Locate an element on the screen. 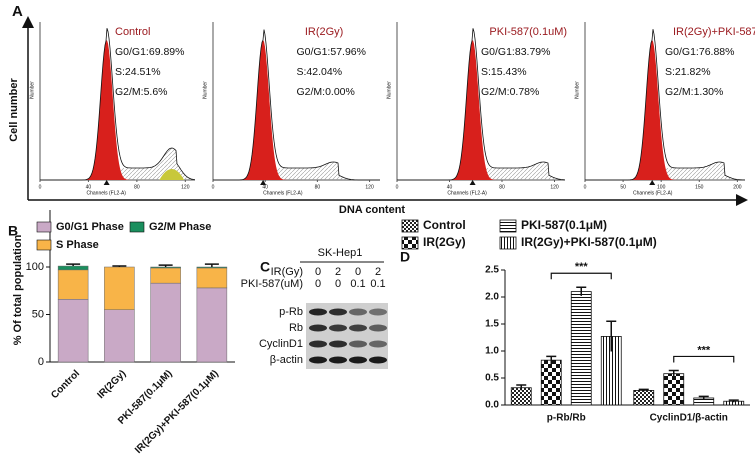  significance: *** is located at coordinates (704, 350).